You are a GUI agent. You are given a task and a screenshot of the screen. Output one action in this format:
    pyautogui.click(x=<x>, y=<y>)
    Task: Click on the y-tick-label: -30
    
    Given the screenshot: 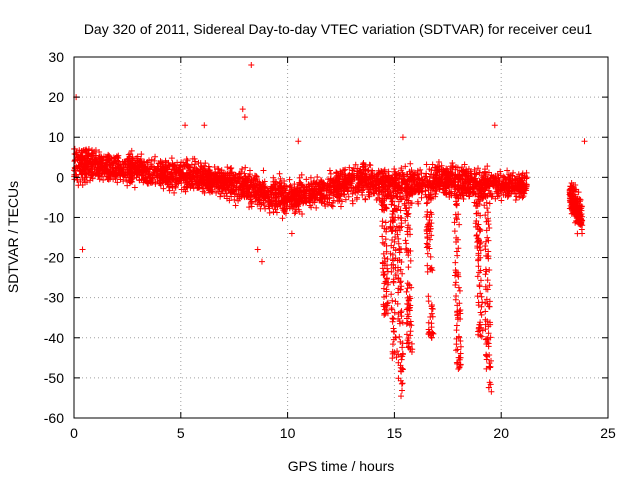 What is the action you would take?
    pyautogui.click(x=54, y=298)
    